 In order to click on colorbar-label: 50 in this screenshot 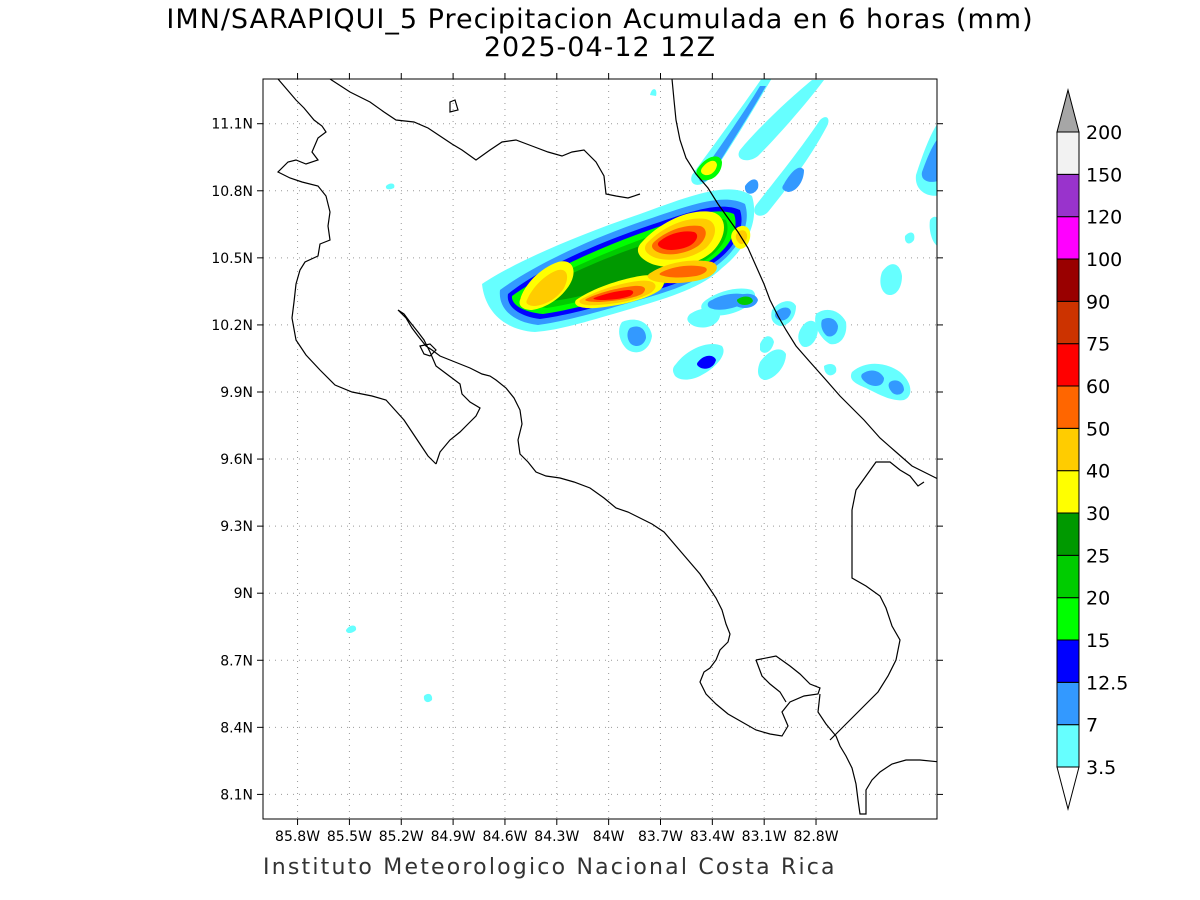, I will do `click(1098, 429)`.